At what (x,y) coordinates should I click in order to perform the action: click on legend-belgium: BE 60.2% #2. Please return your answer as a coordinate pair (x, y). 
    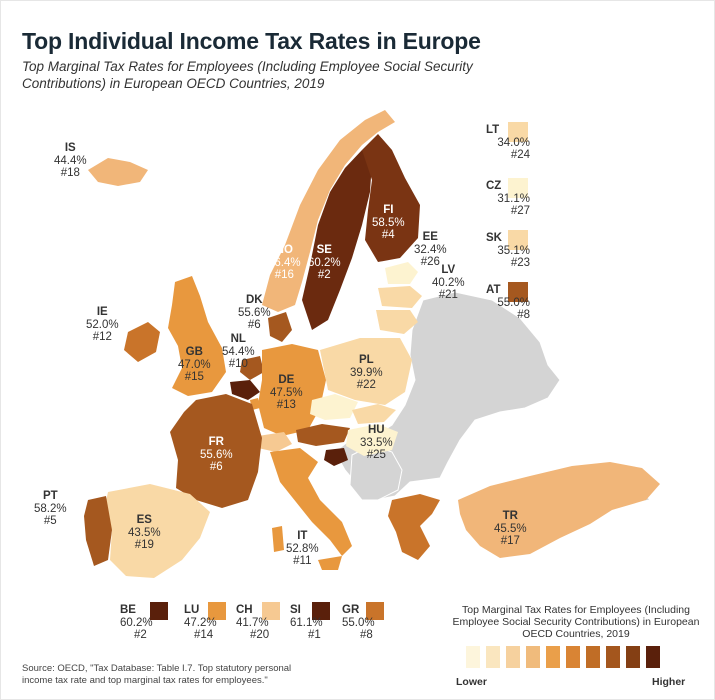
    Looking at the image, I should click on (145, 623).